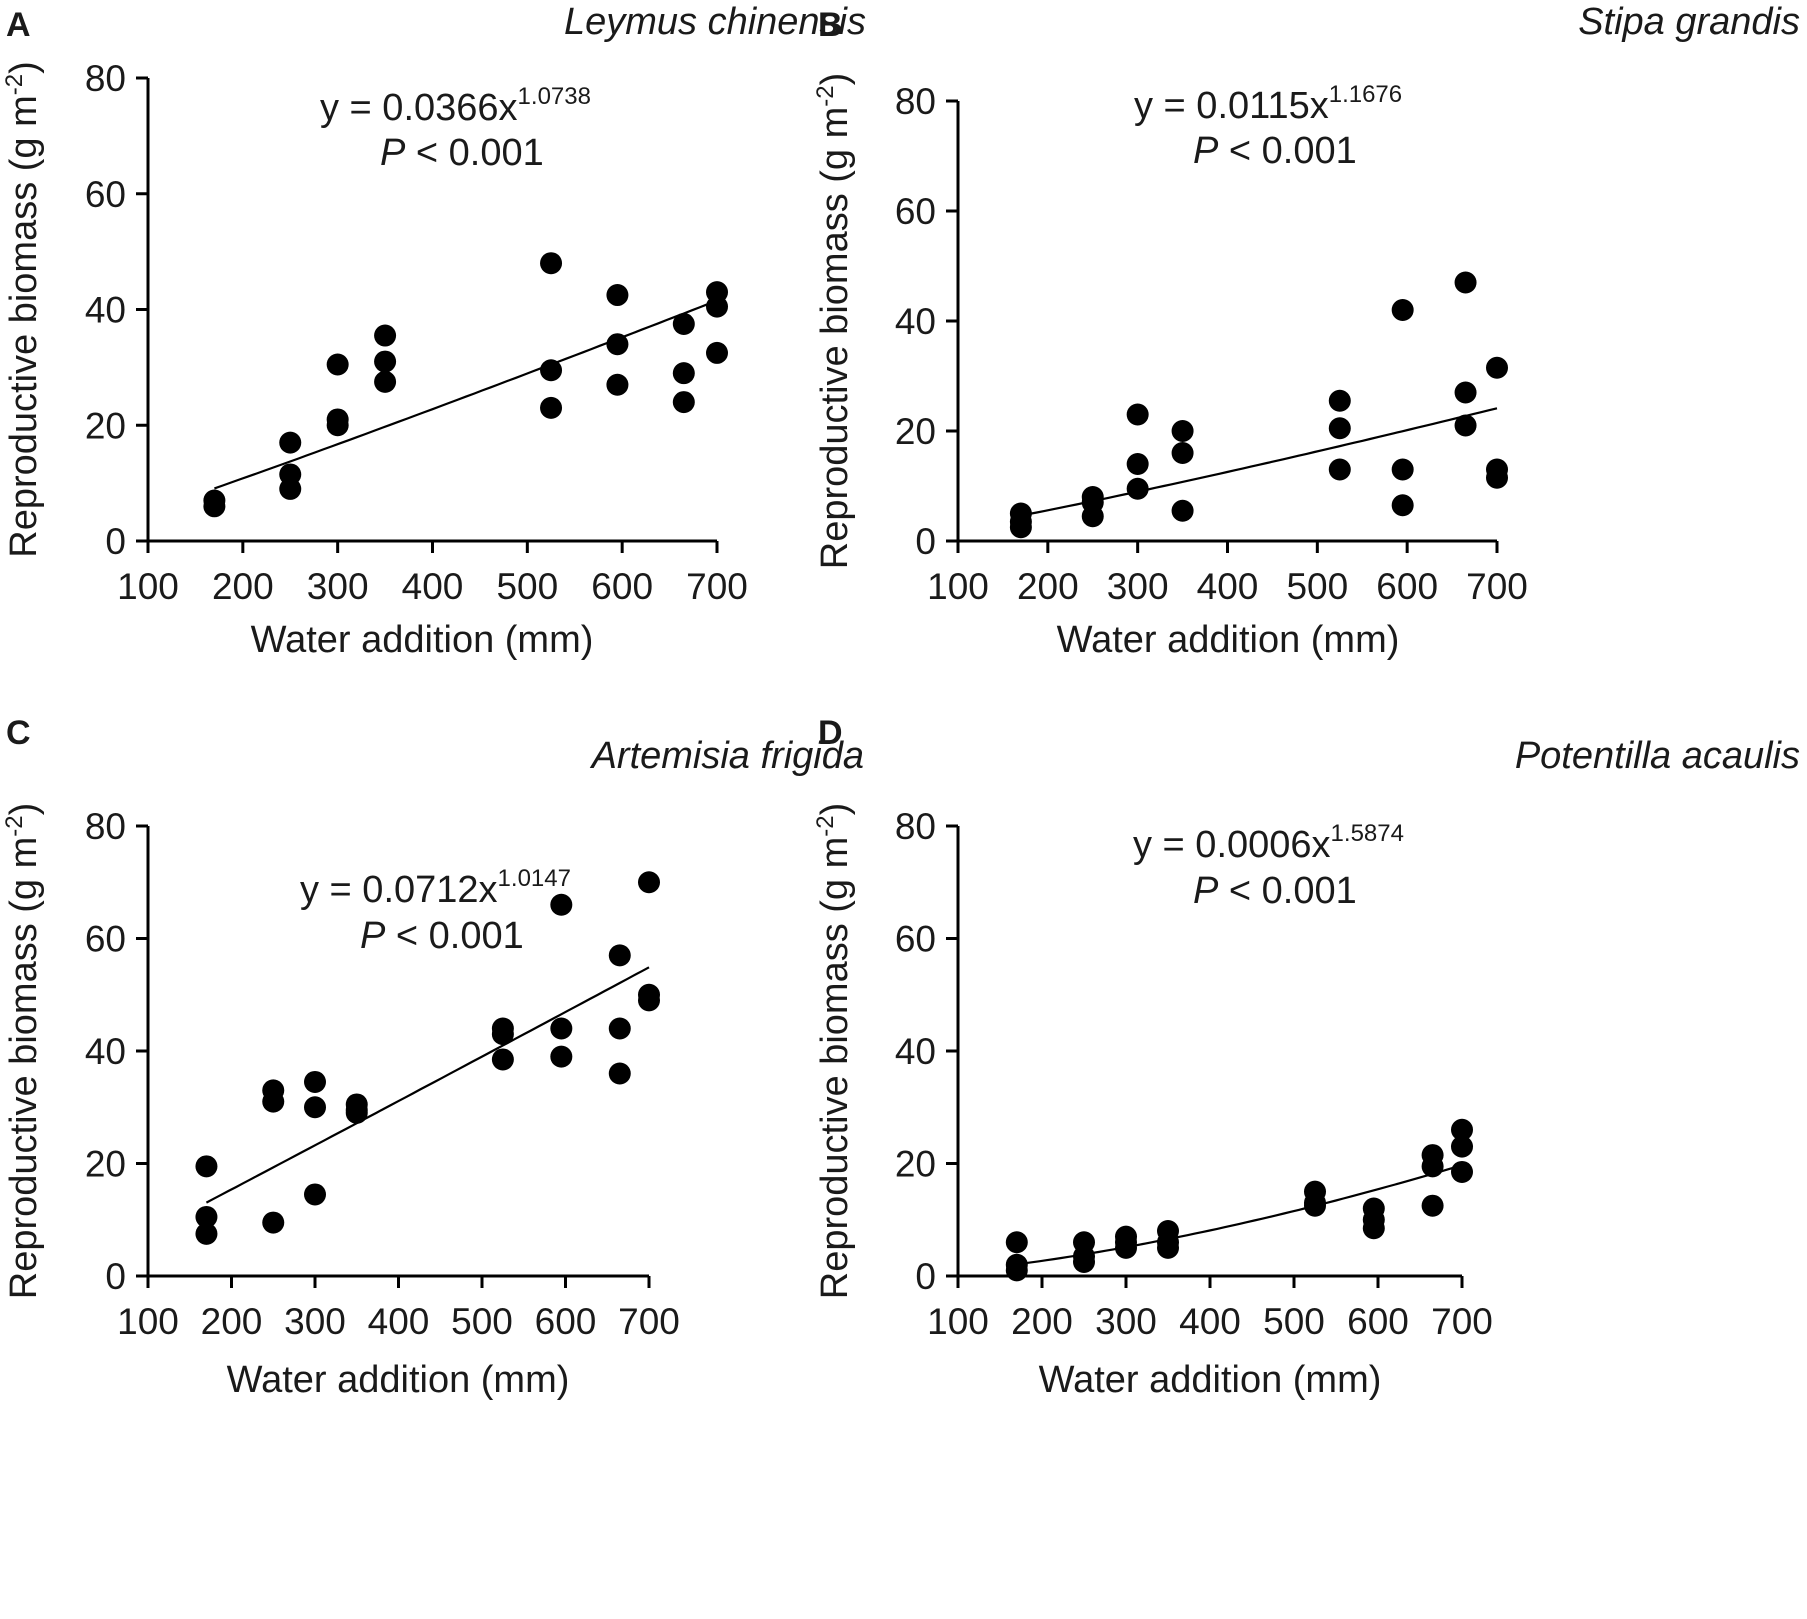  I want to click on panel-letter: B, so click(830, 25).